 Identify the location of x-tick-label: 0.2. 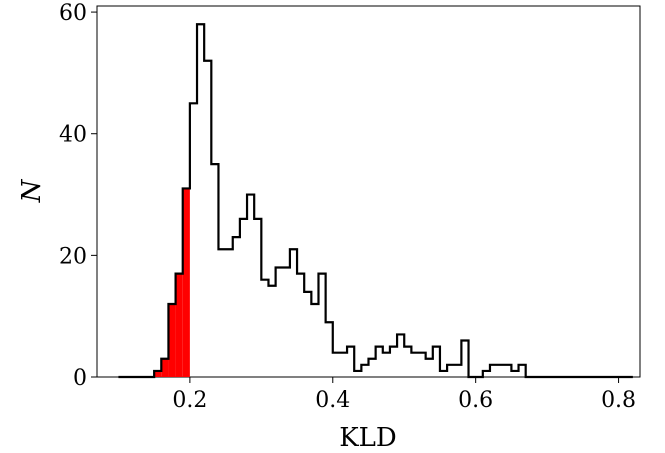
(189, 400).